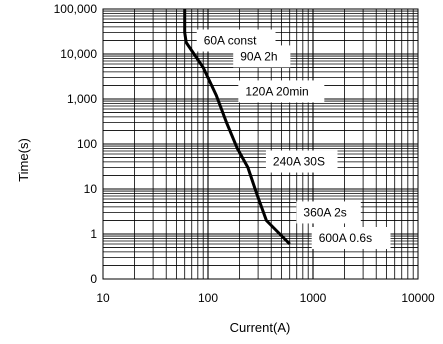 The width and height of the screenshot is (443, 344). I want to click on annotation-label: 90A 2h, so click(258, 56).